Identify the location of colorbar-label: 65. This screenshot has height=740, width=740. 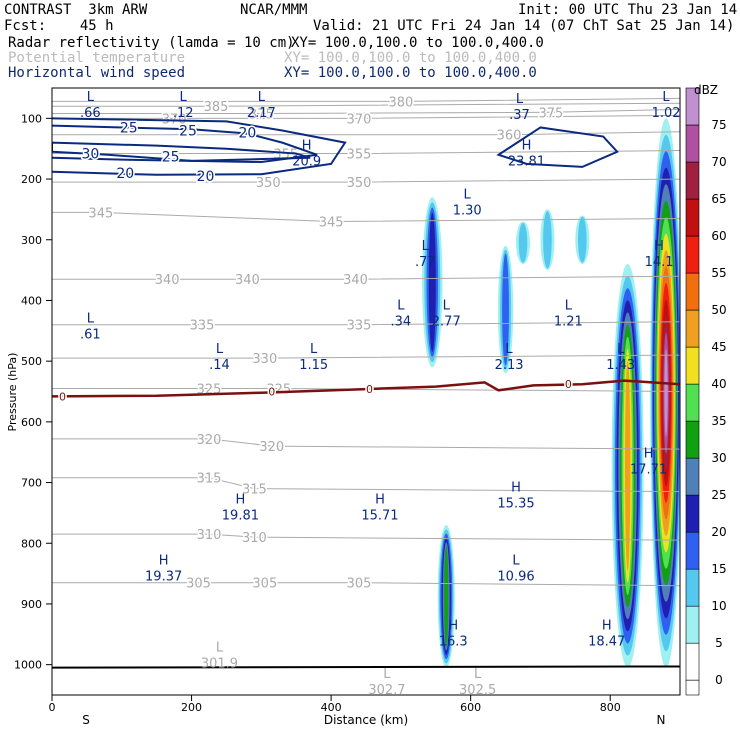
(718, 199).